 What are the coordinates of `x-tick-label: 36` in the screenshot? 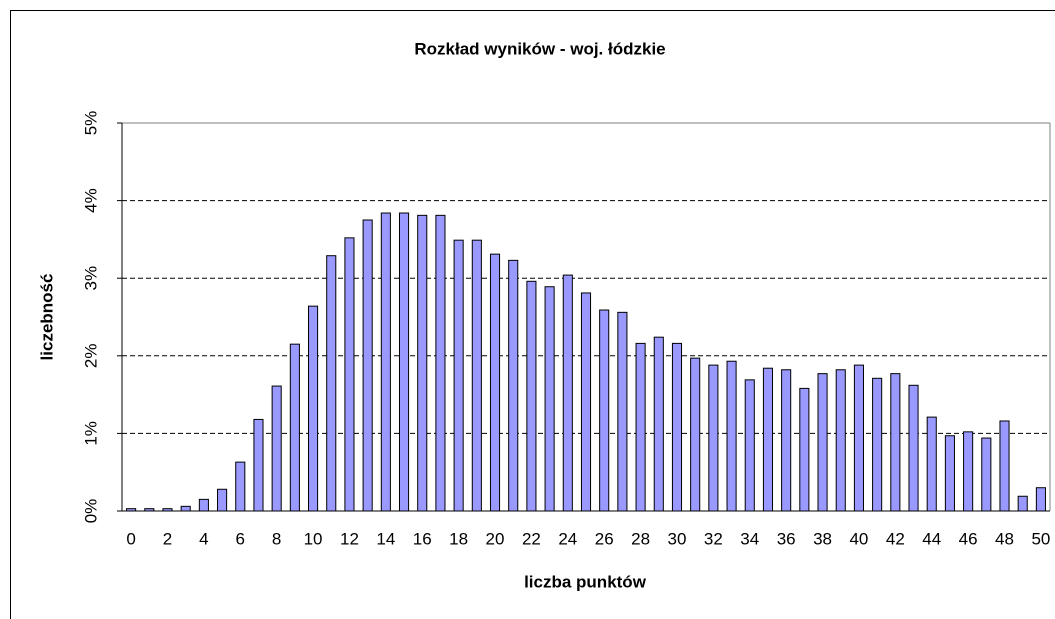 It's located at (786, 538).